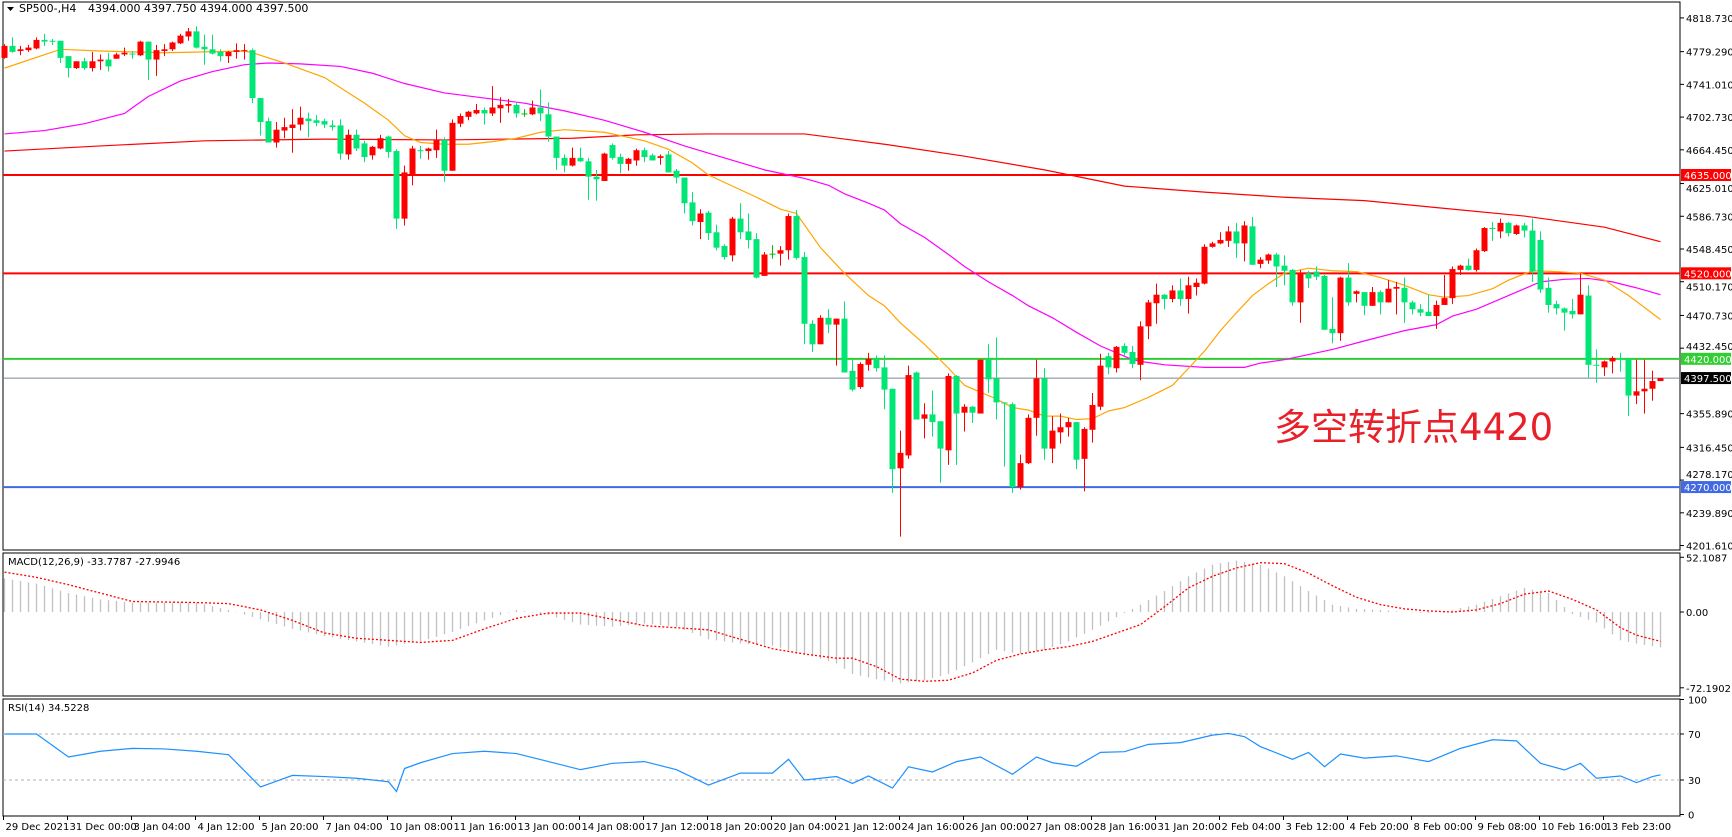  Describe the element at coordinates (10, 9) in the screenshot. I see `dropdown-triangle-icon` at that location.